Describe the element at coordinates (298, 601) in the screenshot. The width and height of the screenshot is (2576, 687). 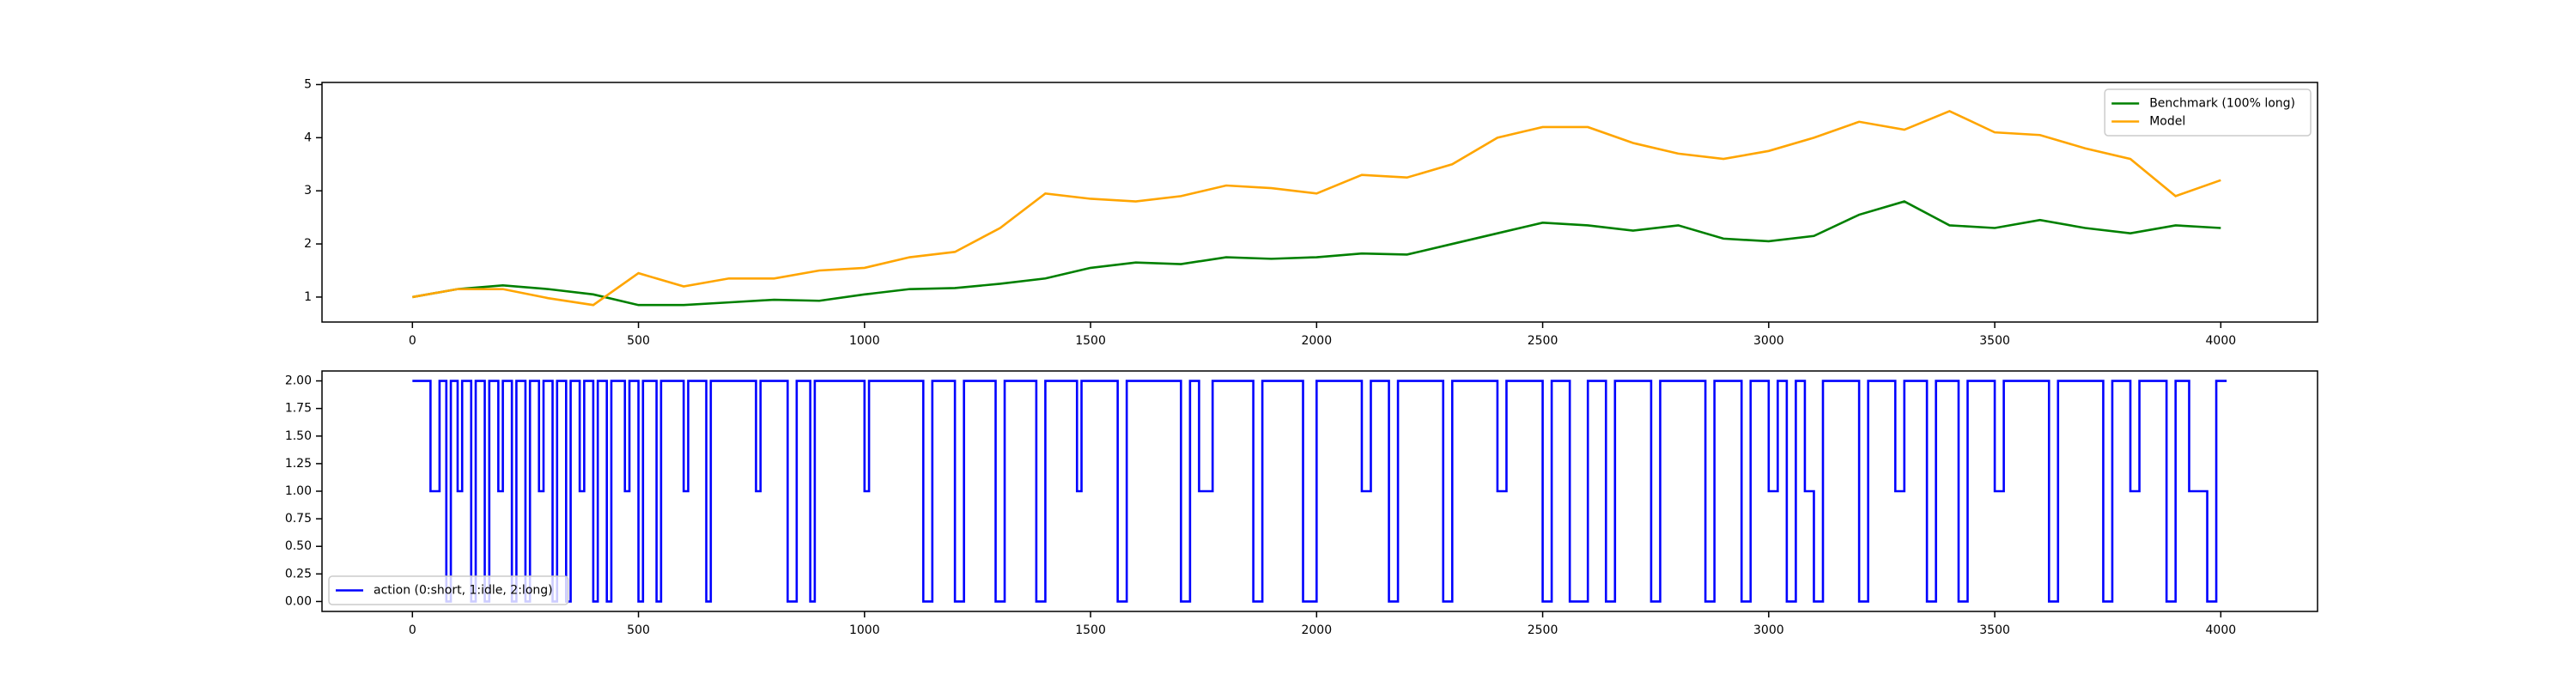
I see `y-tick-label: 0.00` at that location.